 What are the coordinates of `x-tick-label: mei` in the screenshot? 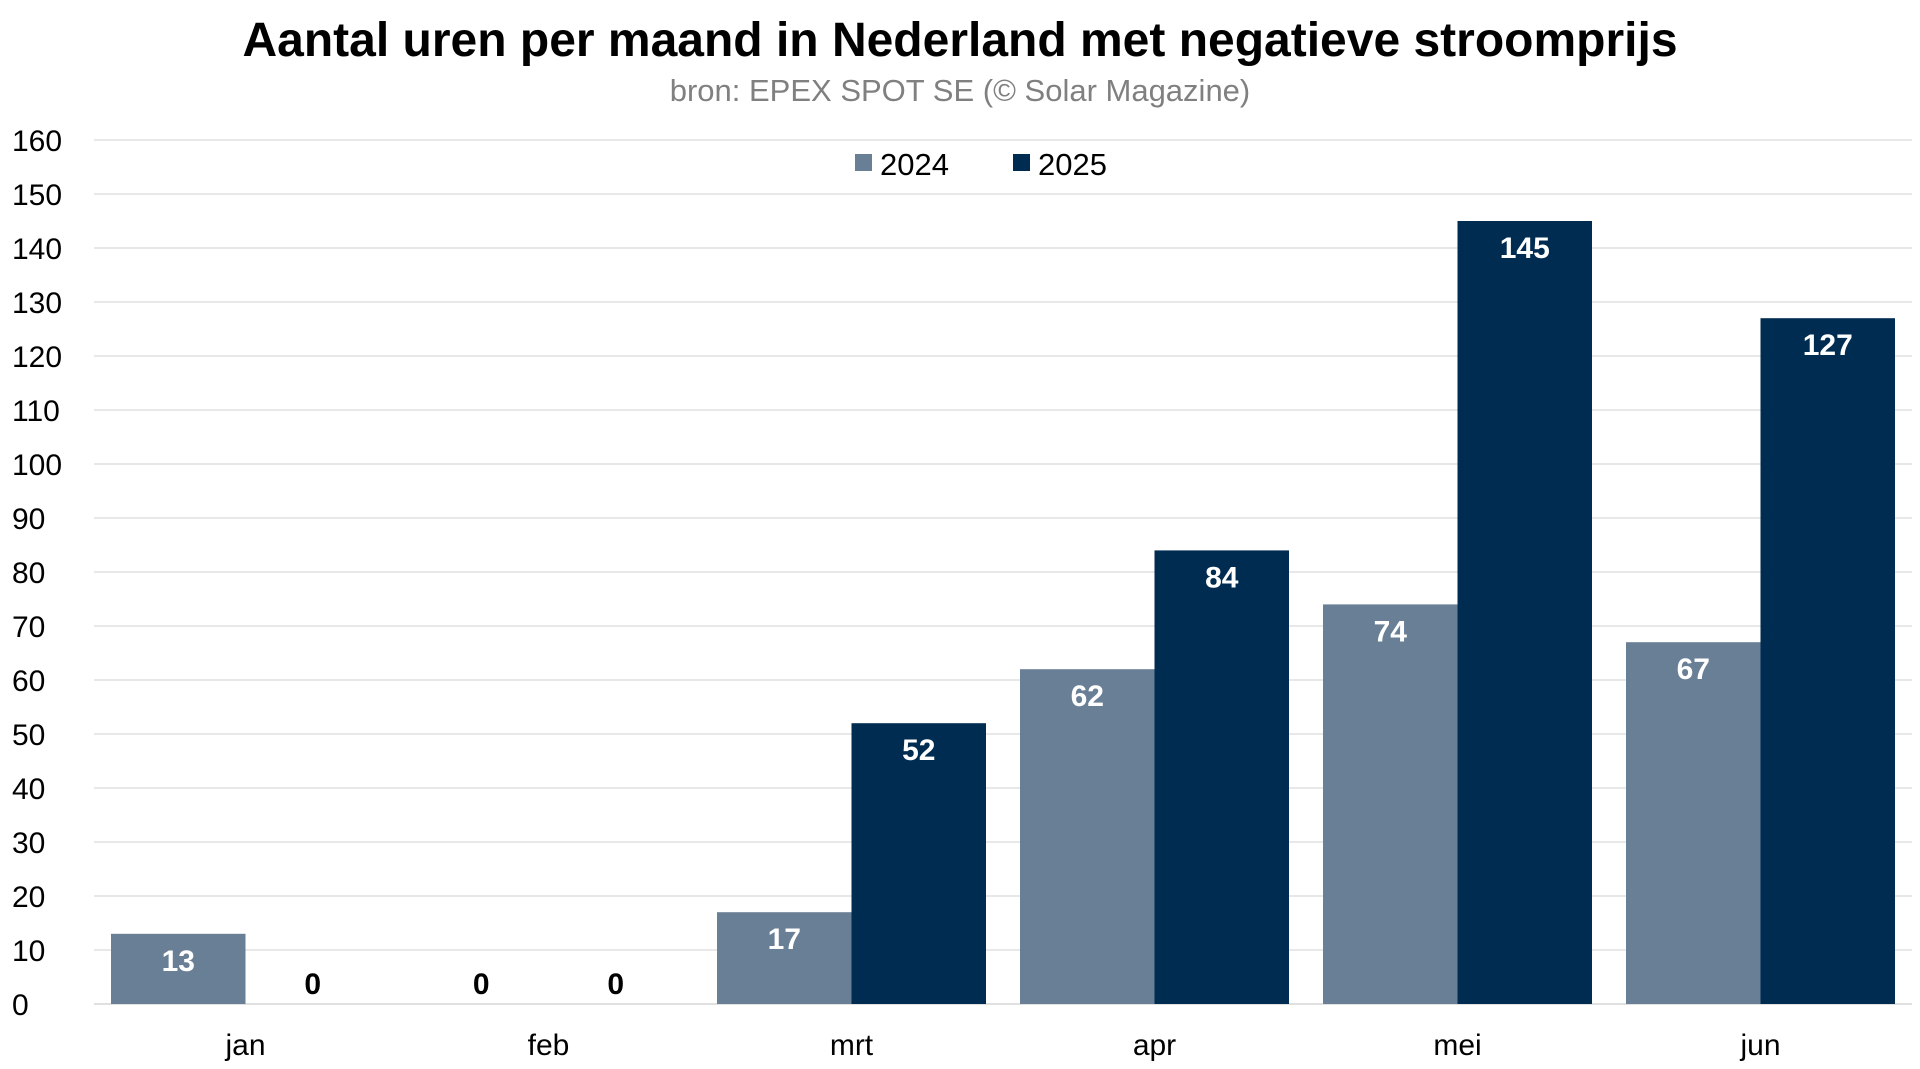 It's located at (1457, 1045).